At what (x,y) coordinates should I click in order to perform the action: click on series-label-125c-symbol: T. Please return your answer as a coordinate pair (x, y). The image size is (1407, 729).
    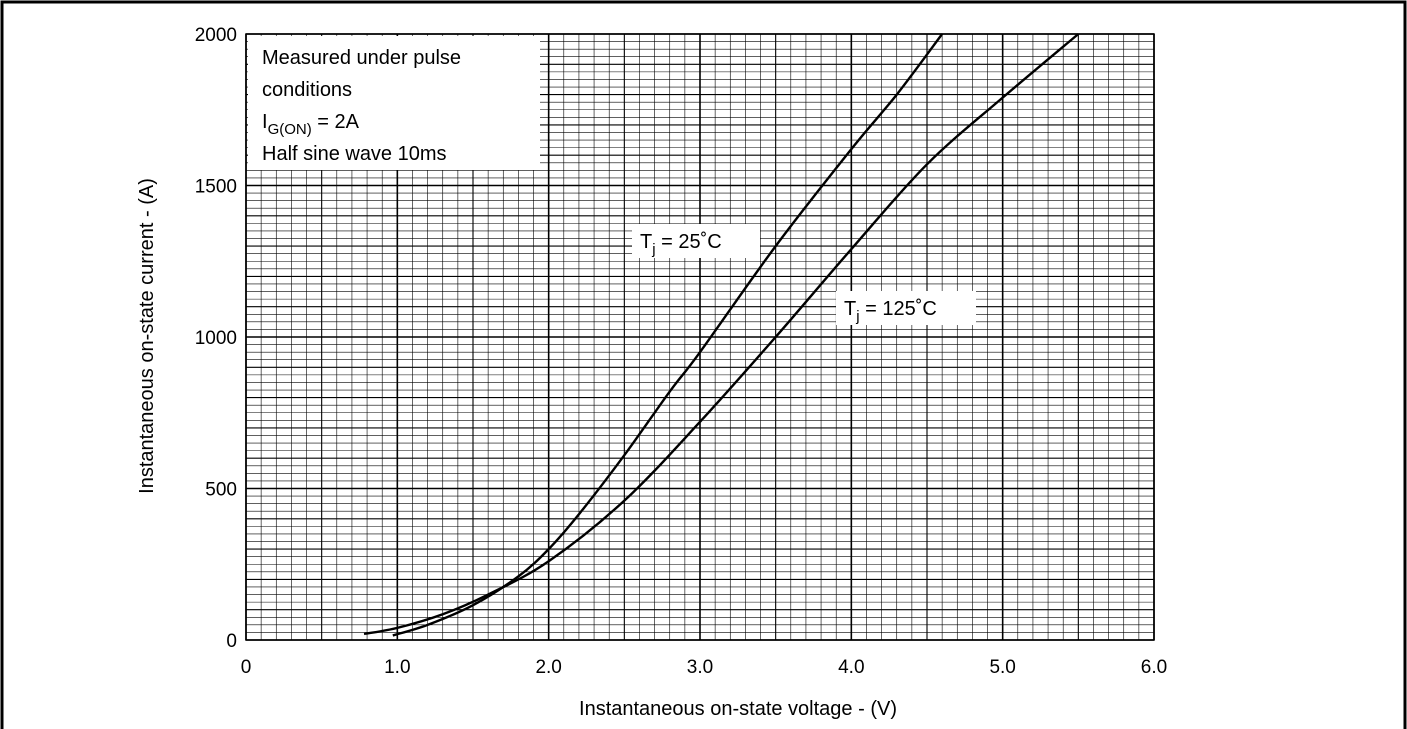
    Looking at the image, I should click on (850, 309).